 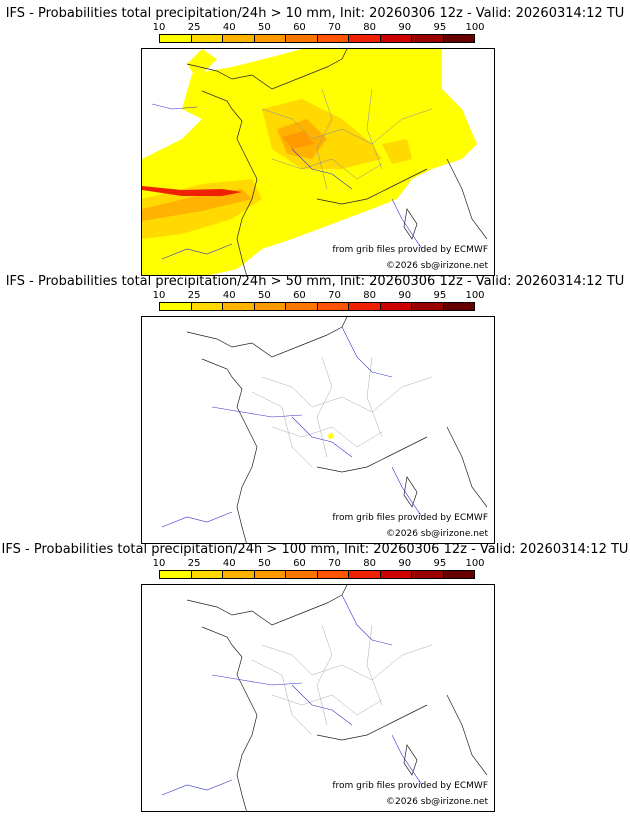 I want to click on precip-spot, so click(x=331, y=435).